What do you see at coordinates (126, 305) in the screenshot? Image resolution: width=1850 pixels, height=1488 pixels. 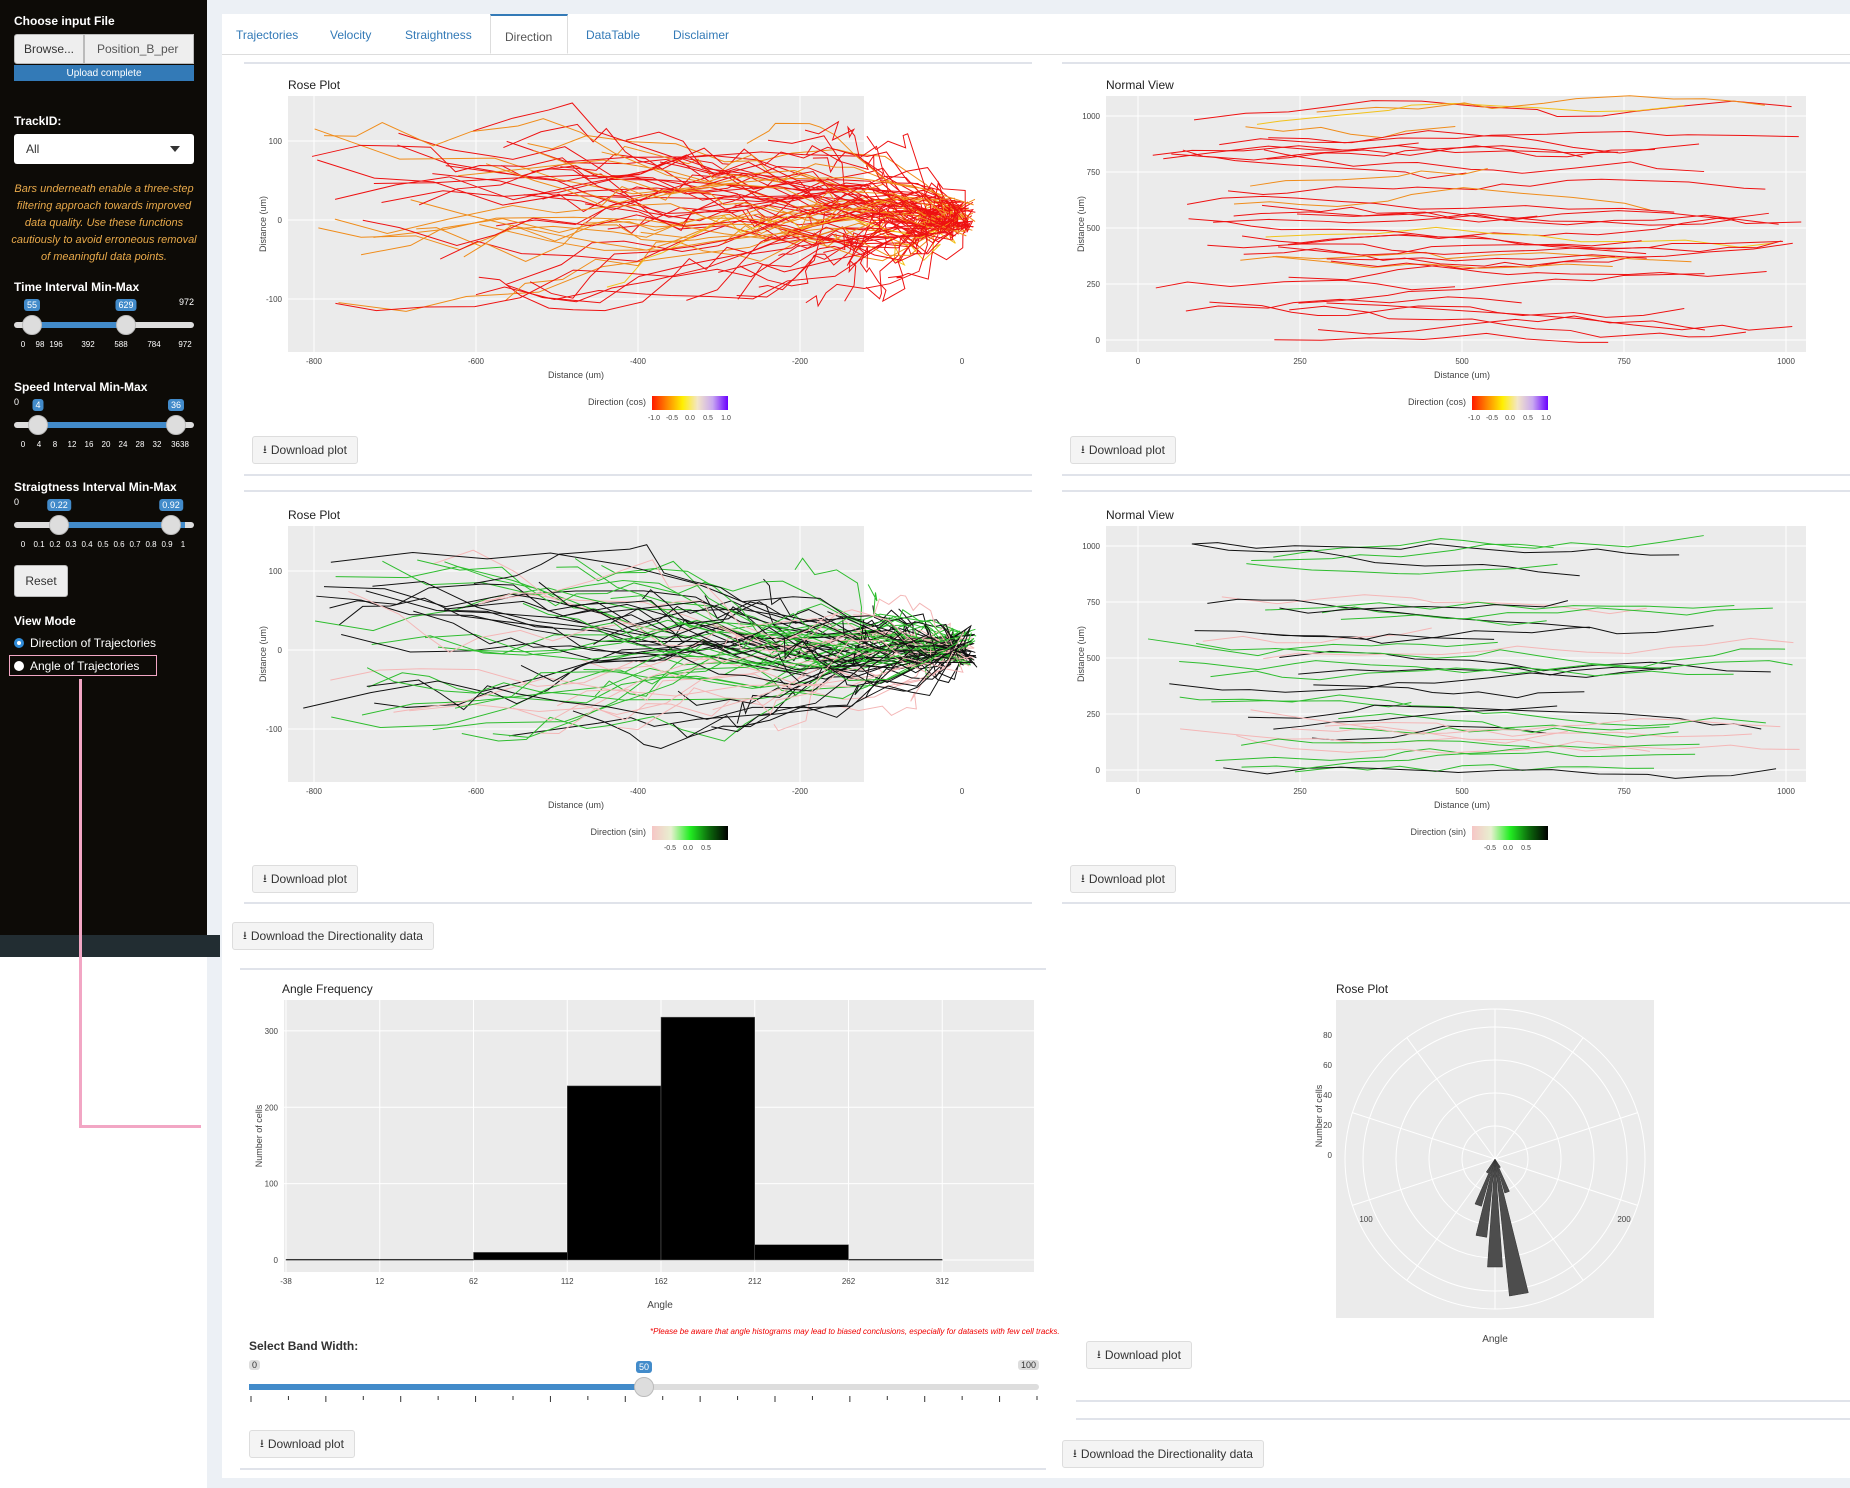 I see `time-max-value: 629` at bounding box center [126, 305].